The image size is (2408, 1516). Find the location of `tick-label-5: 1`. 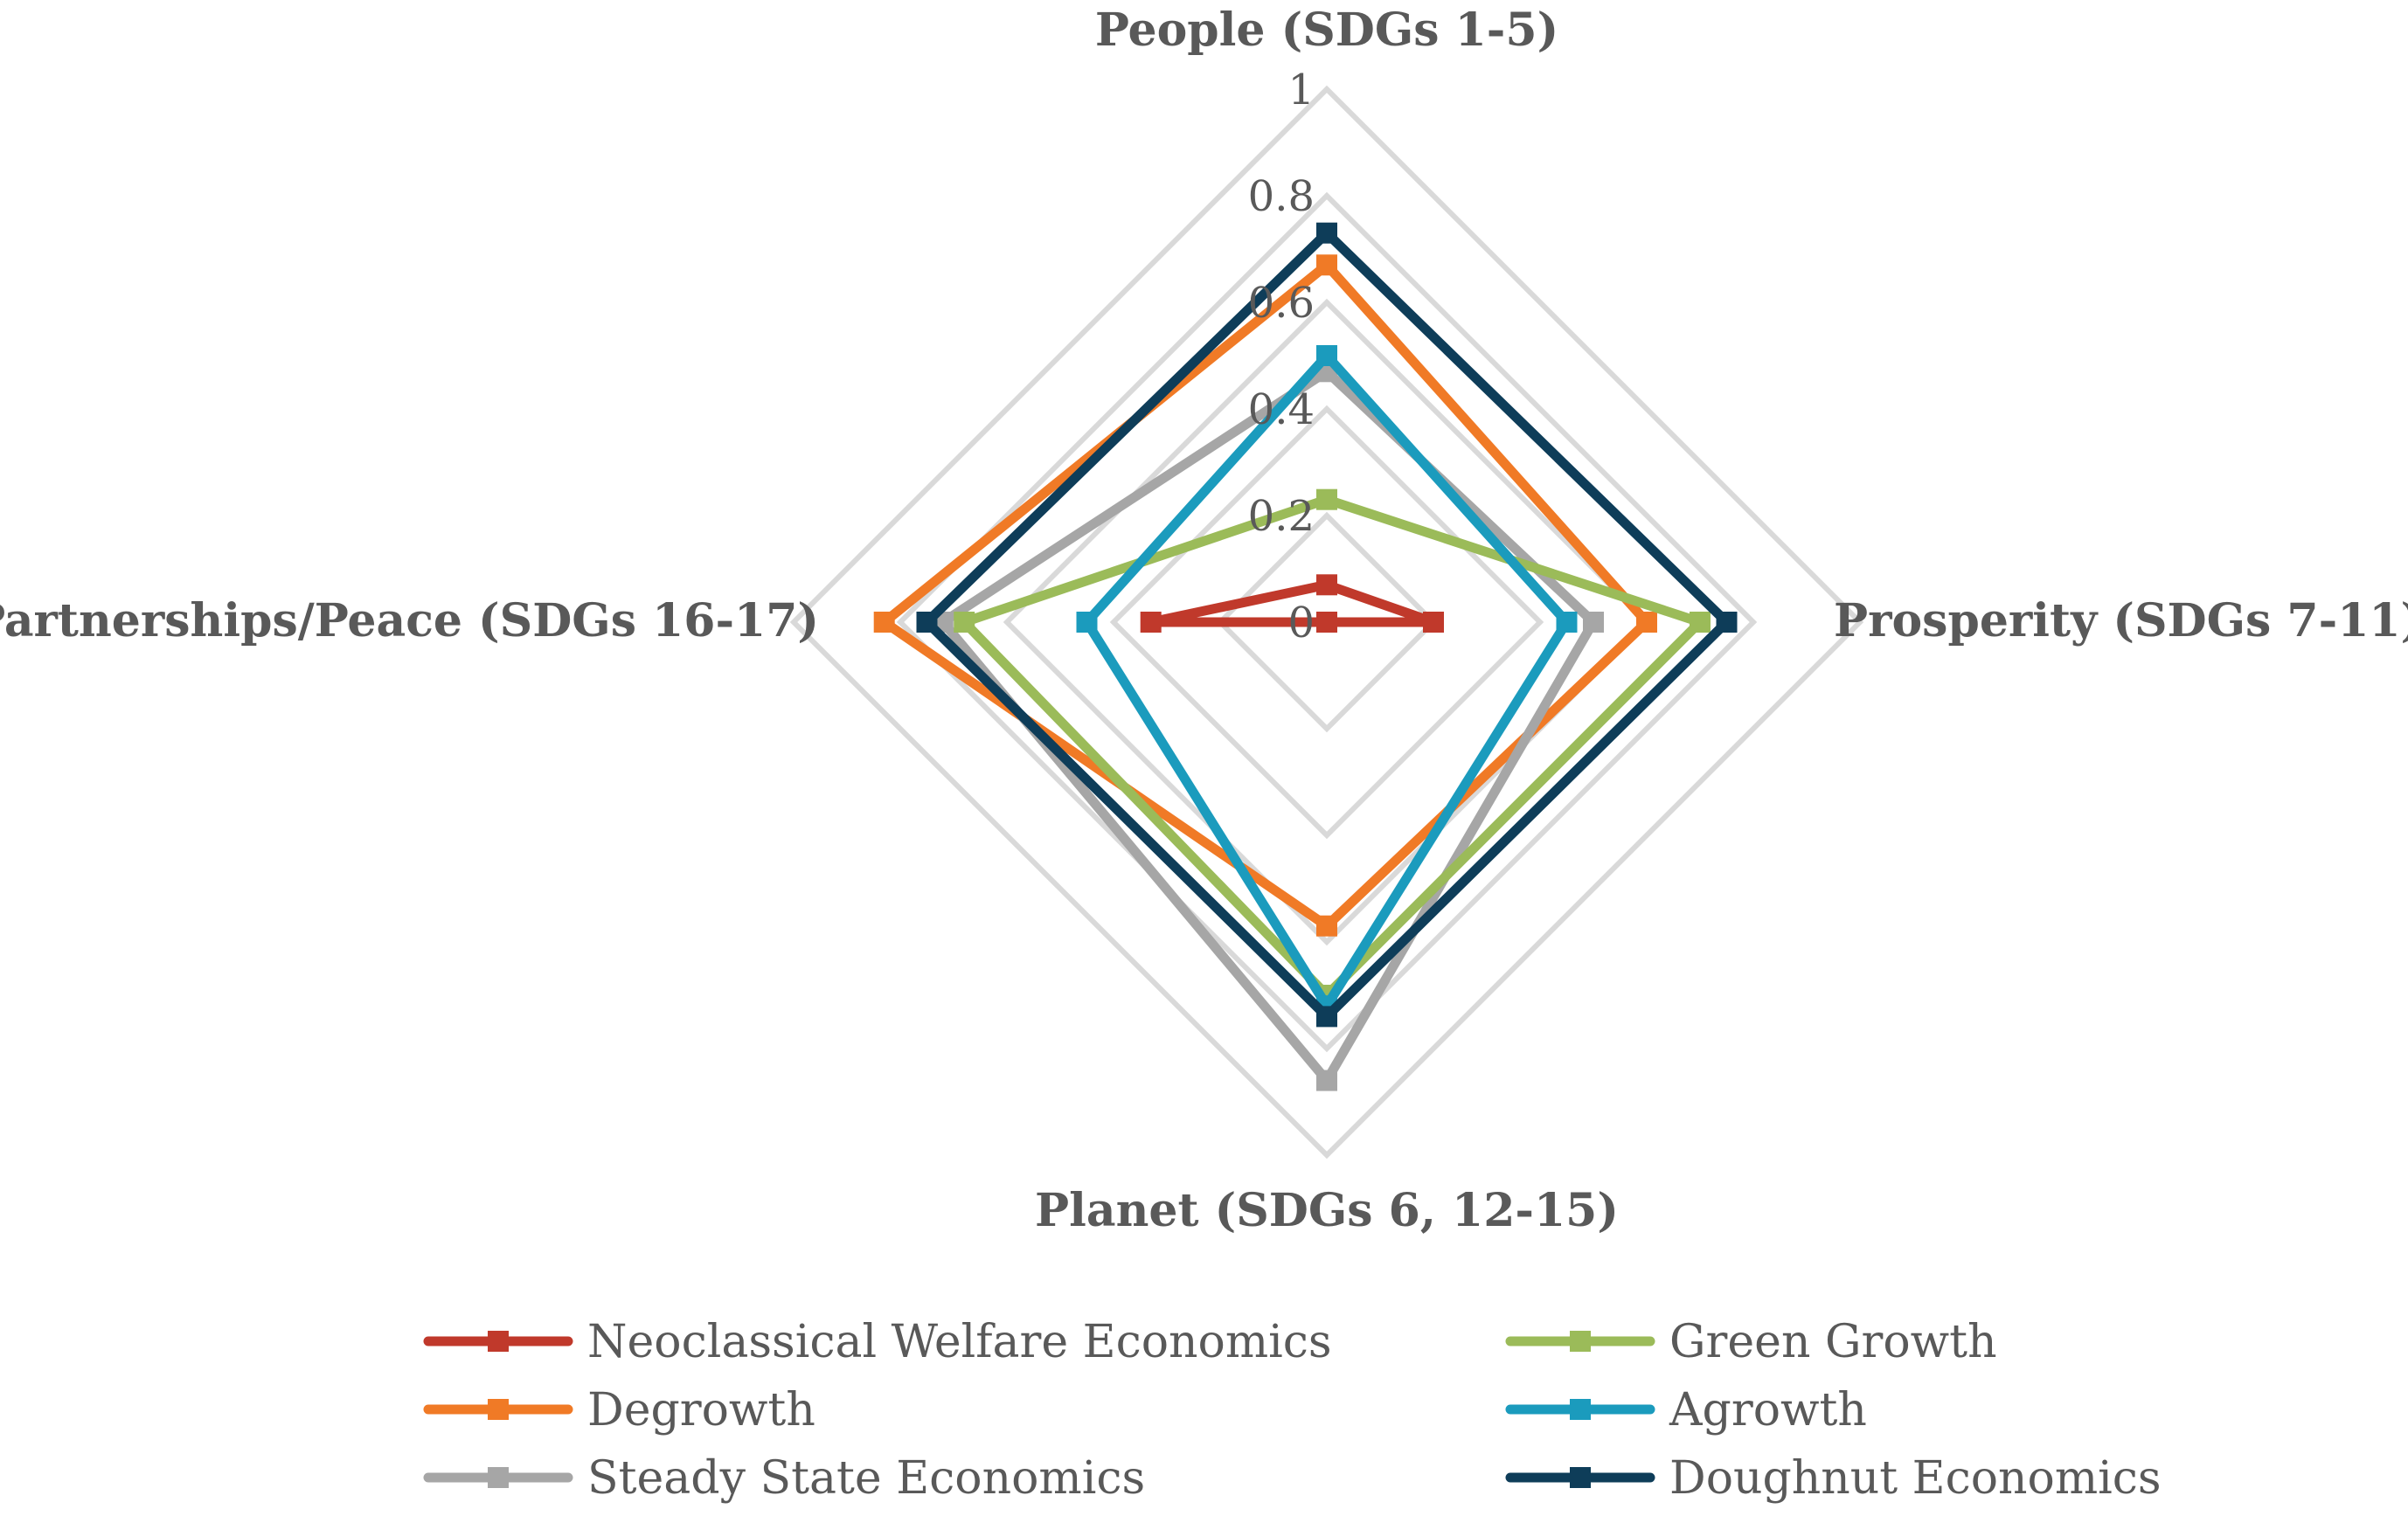

tick-label-5: 1 is located at coordinates (1301, 90).